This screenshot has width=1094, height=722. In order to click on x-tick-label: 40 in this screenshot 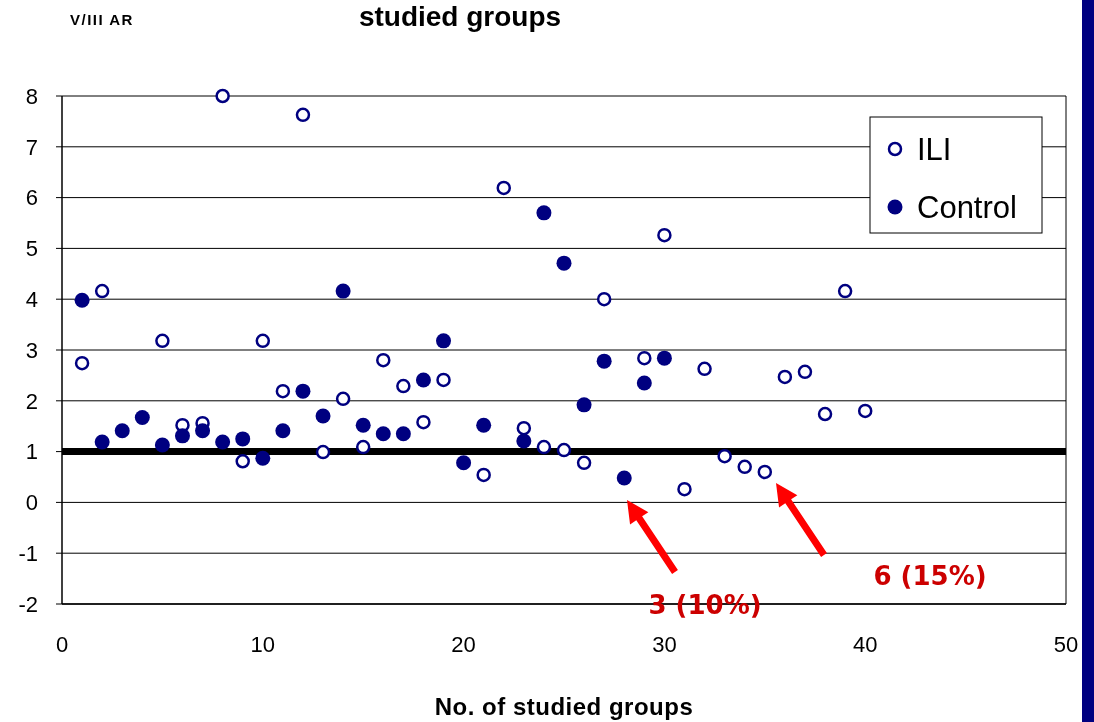, I will do `click(865, 644)`.